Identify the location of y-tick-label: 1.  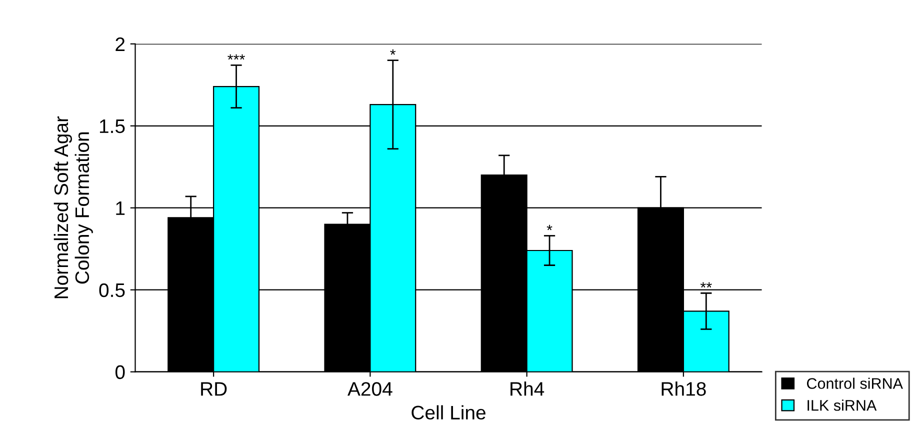
(120, 208).